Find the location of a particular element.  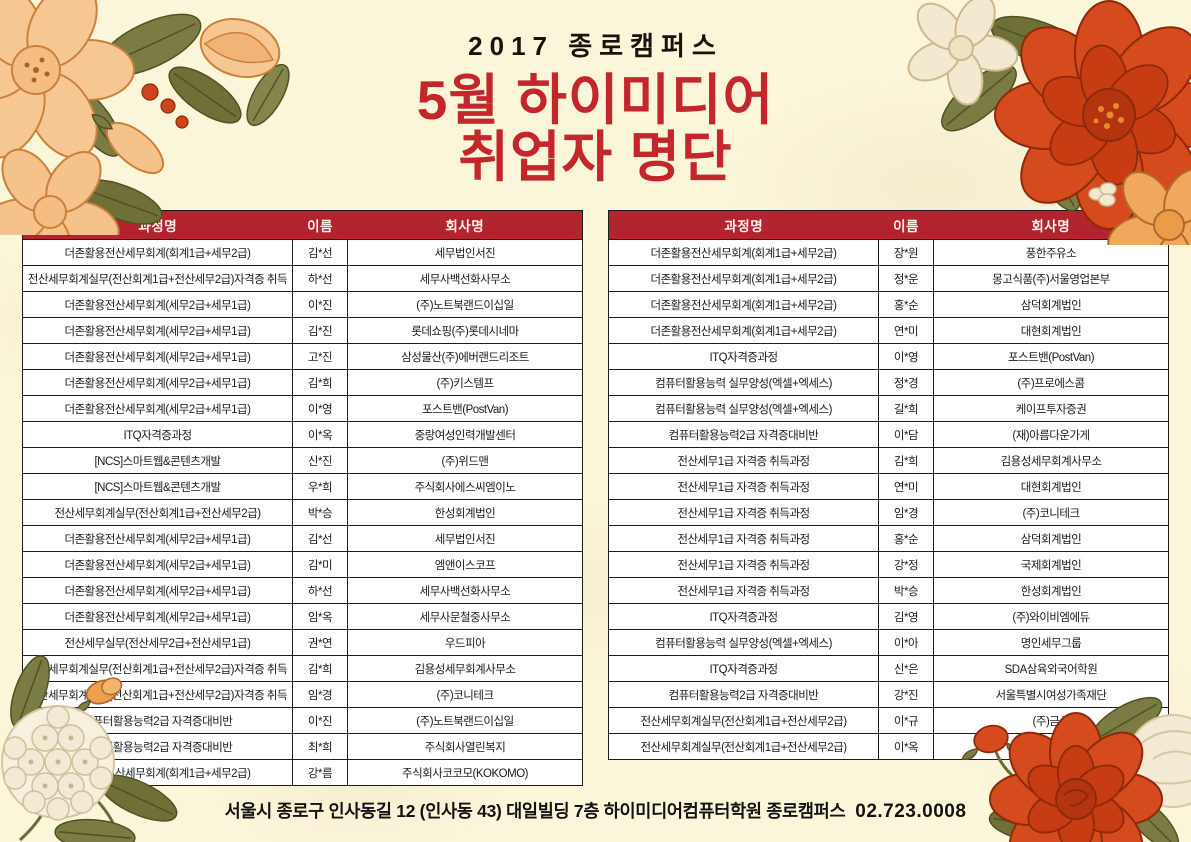

table-row: 컴퓨터활용능력2급 자격증대비반 이*진 (주)노트북랜드이십일 is located at coordinates (302, 720).